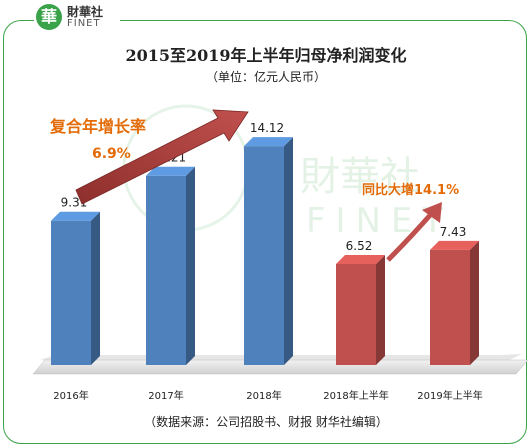 The image size is (532, 447). I want to click on x-tick-label: 2018年上半年, so click(355, 395).